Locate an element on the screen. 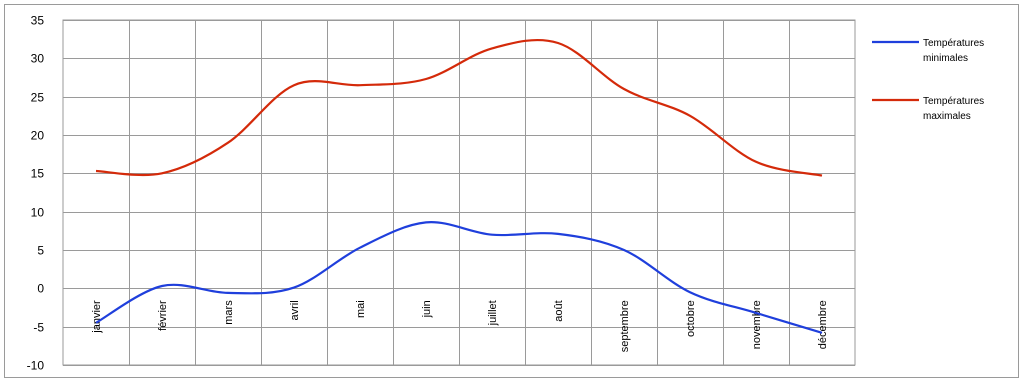 The height and width of the screenshot is (382, 1024). y-tick-label: 15 is located at coordinates (38, 174).